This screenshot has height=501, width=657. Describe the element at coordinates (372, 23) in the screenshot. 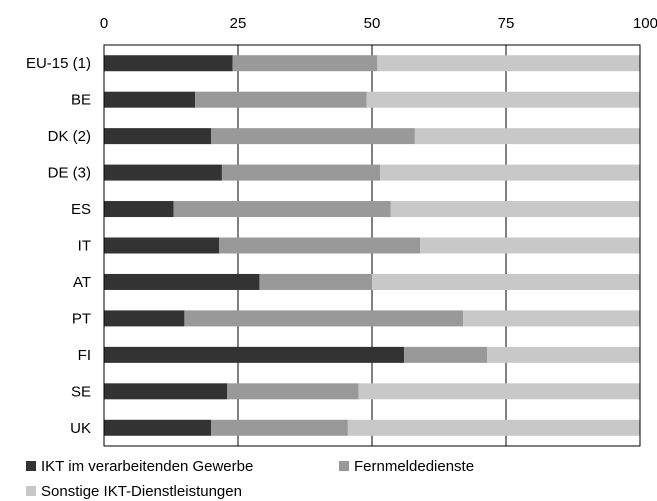

I see `x-tick-label: 50` at that location.